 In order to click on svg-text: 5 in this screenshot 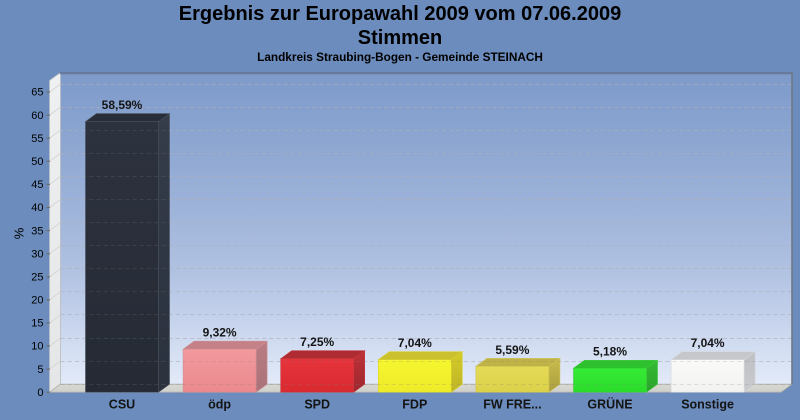, I will do `click(40, 370)`.